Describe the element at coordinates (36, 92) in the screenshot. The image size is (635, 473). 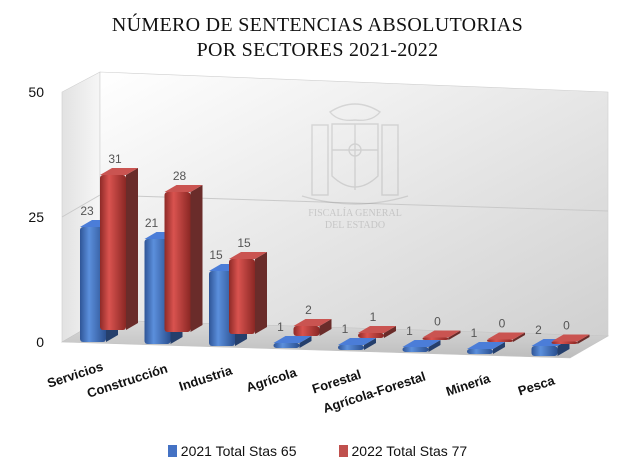
I see `y-tick-label: 50` at that location.